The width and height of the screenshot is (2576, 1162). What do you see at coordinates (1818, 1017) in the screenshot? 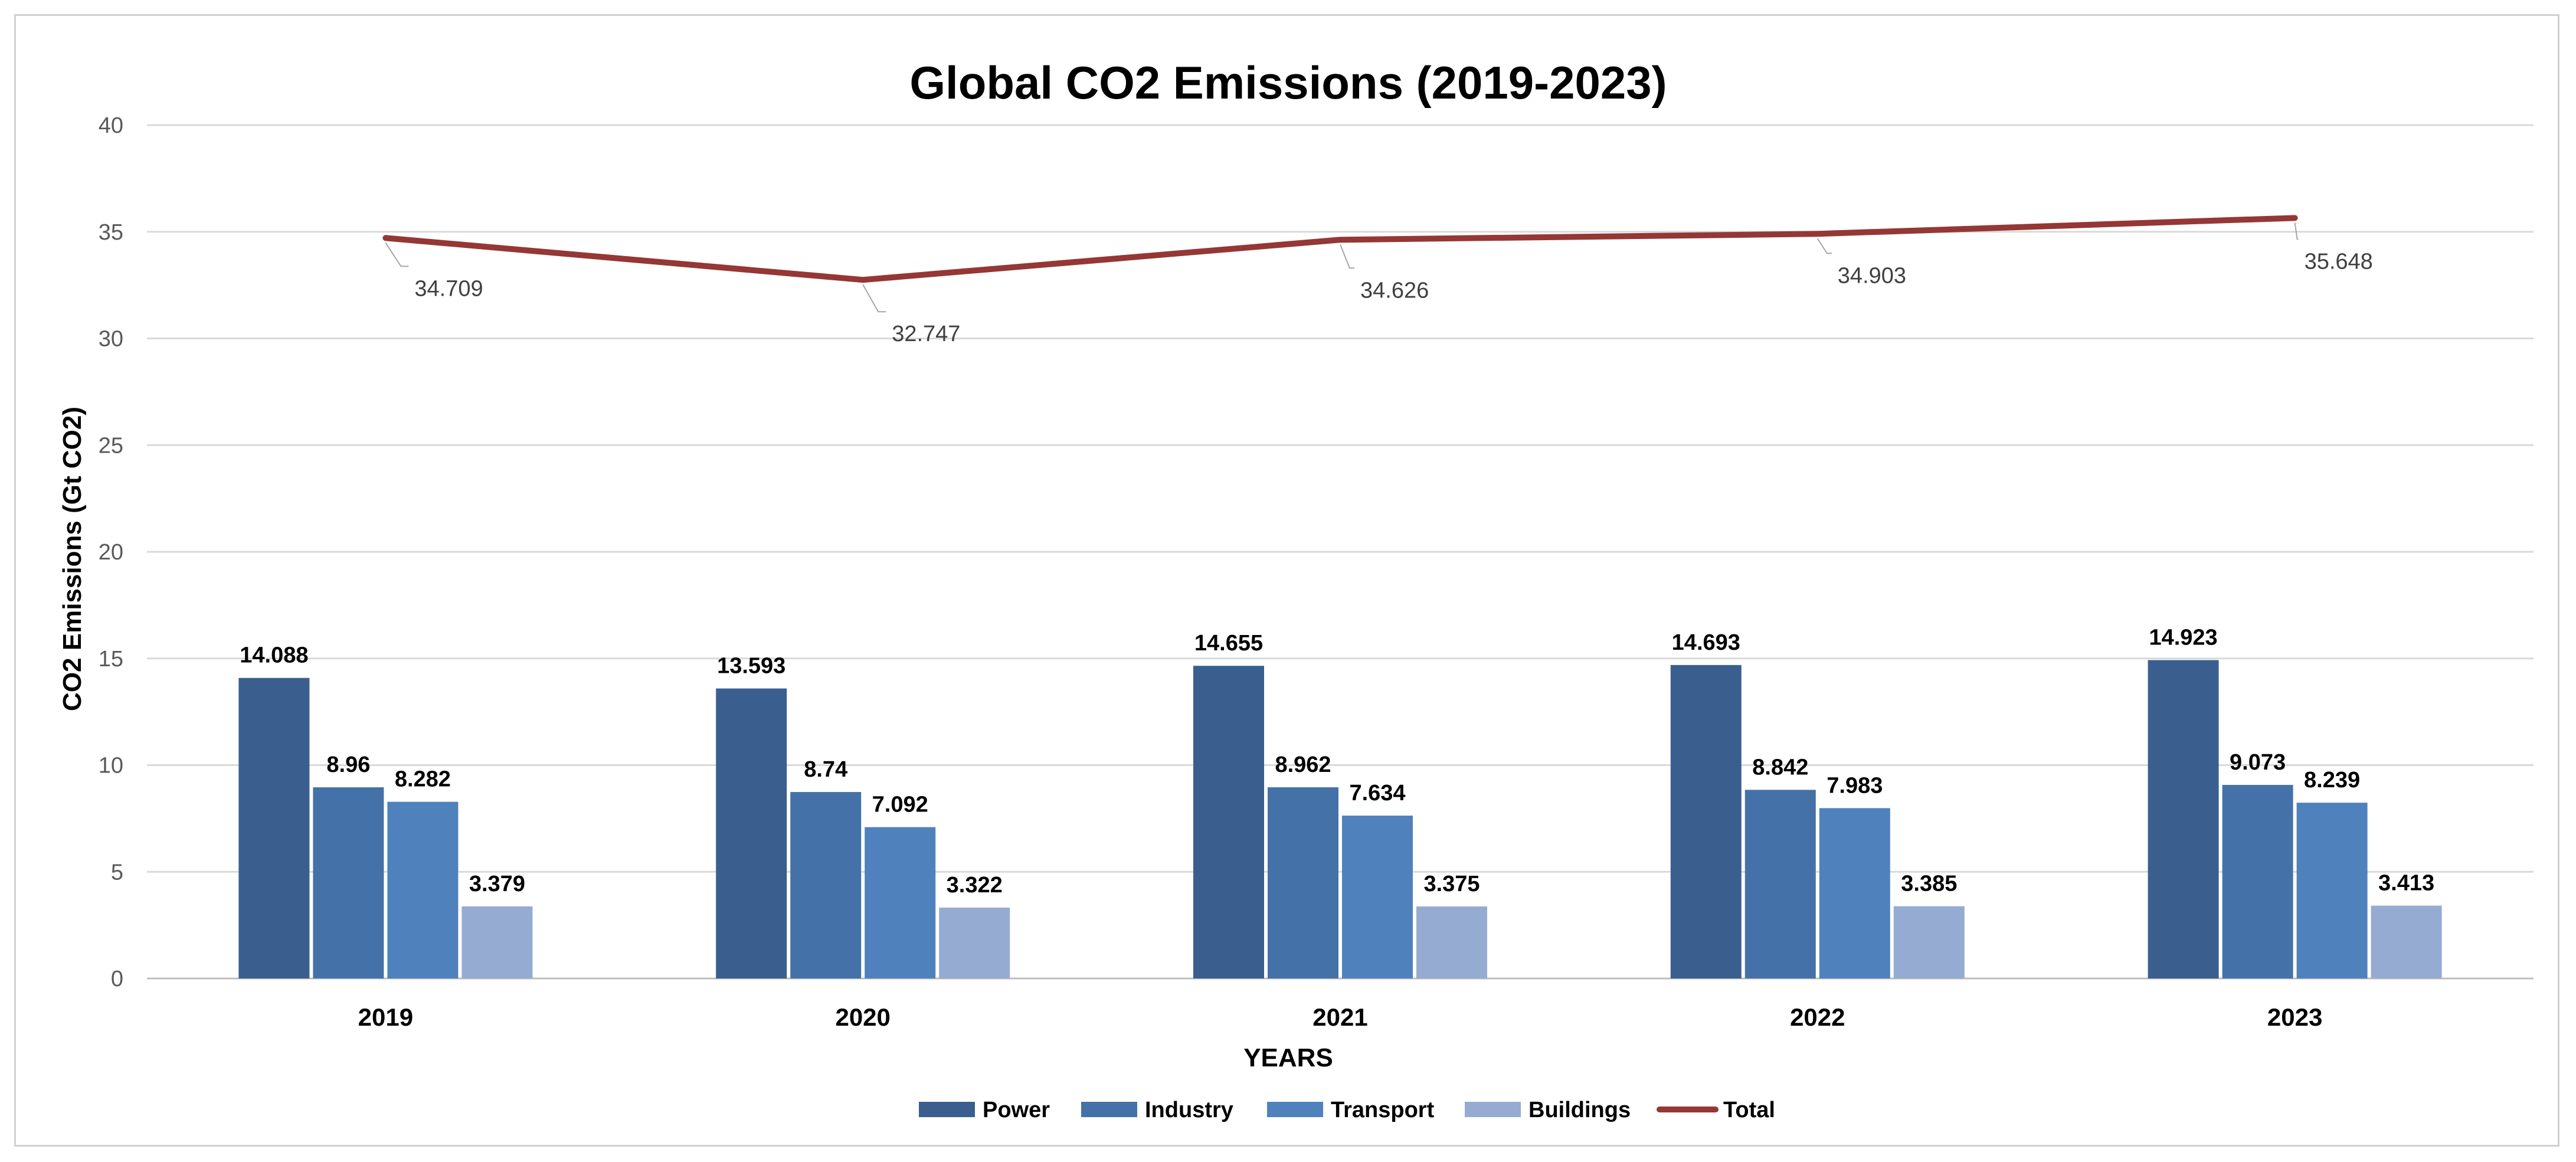
I see `x-tick-label: 2022` at bounding box center [1818, 1017].